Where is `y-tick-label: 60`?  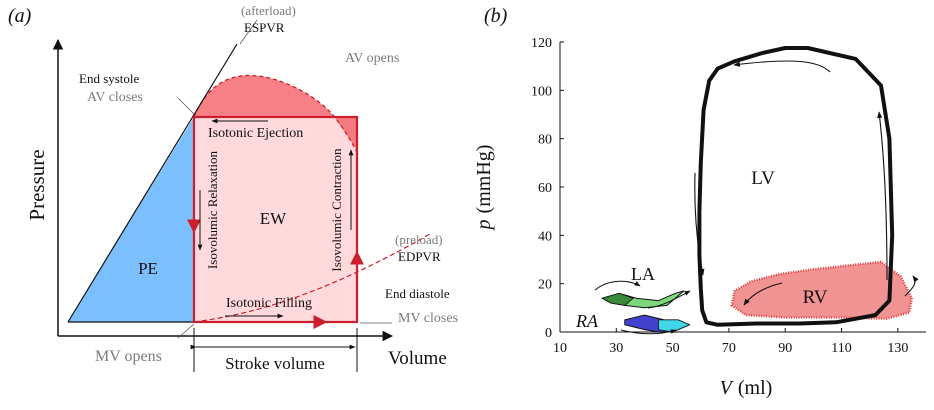
y-tick-label: 60 is located at coordinates (545, 188).